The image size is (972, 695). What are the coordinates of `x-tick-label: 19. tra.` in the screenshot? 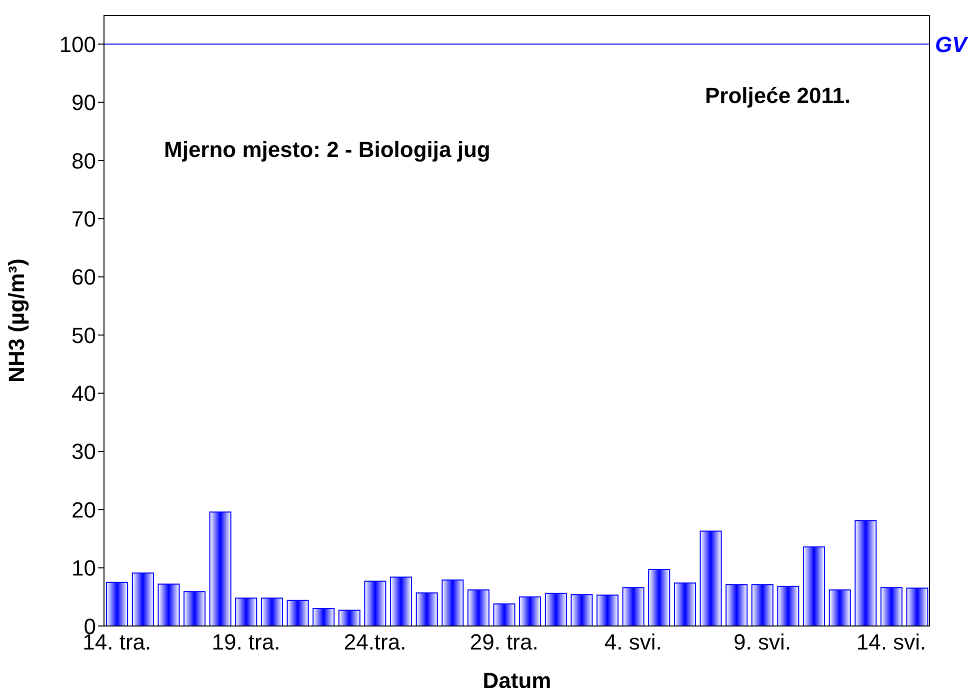 It's located at (246, 642).